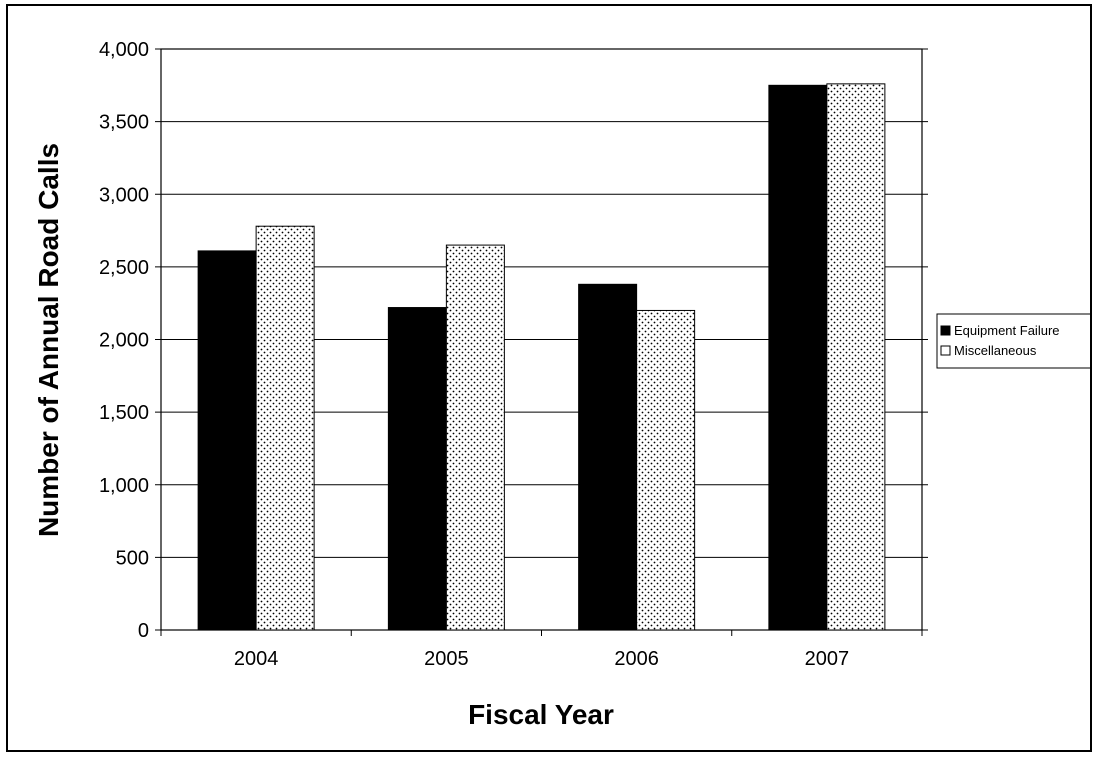 Image resolution: width=1097 pixels, height=758 pixels. What do you see at coordinates (608, 457) in the screenshot?
I see `bar-equipment-failure-2006` at bounding box center [608, 457].